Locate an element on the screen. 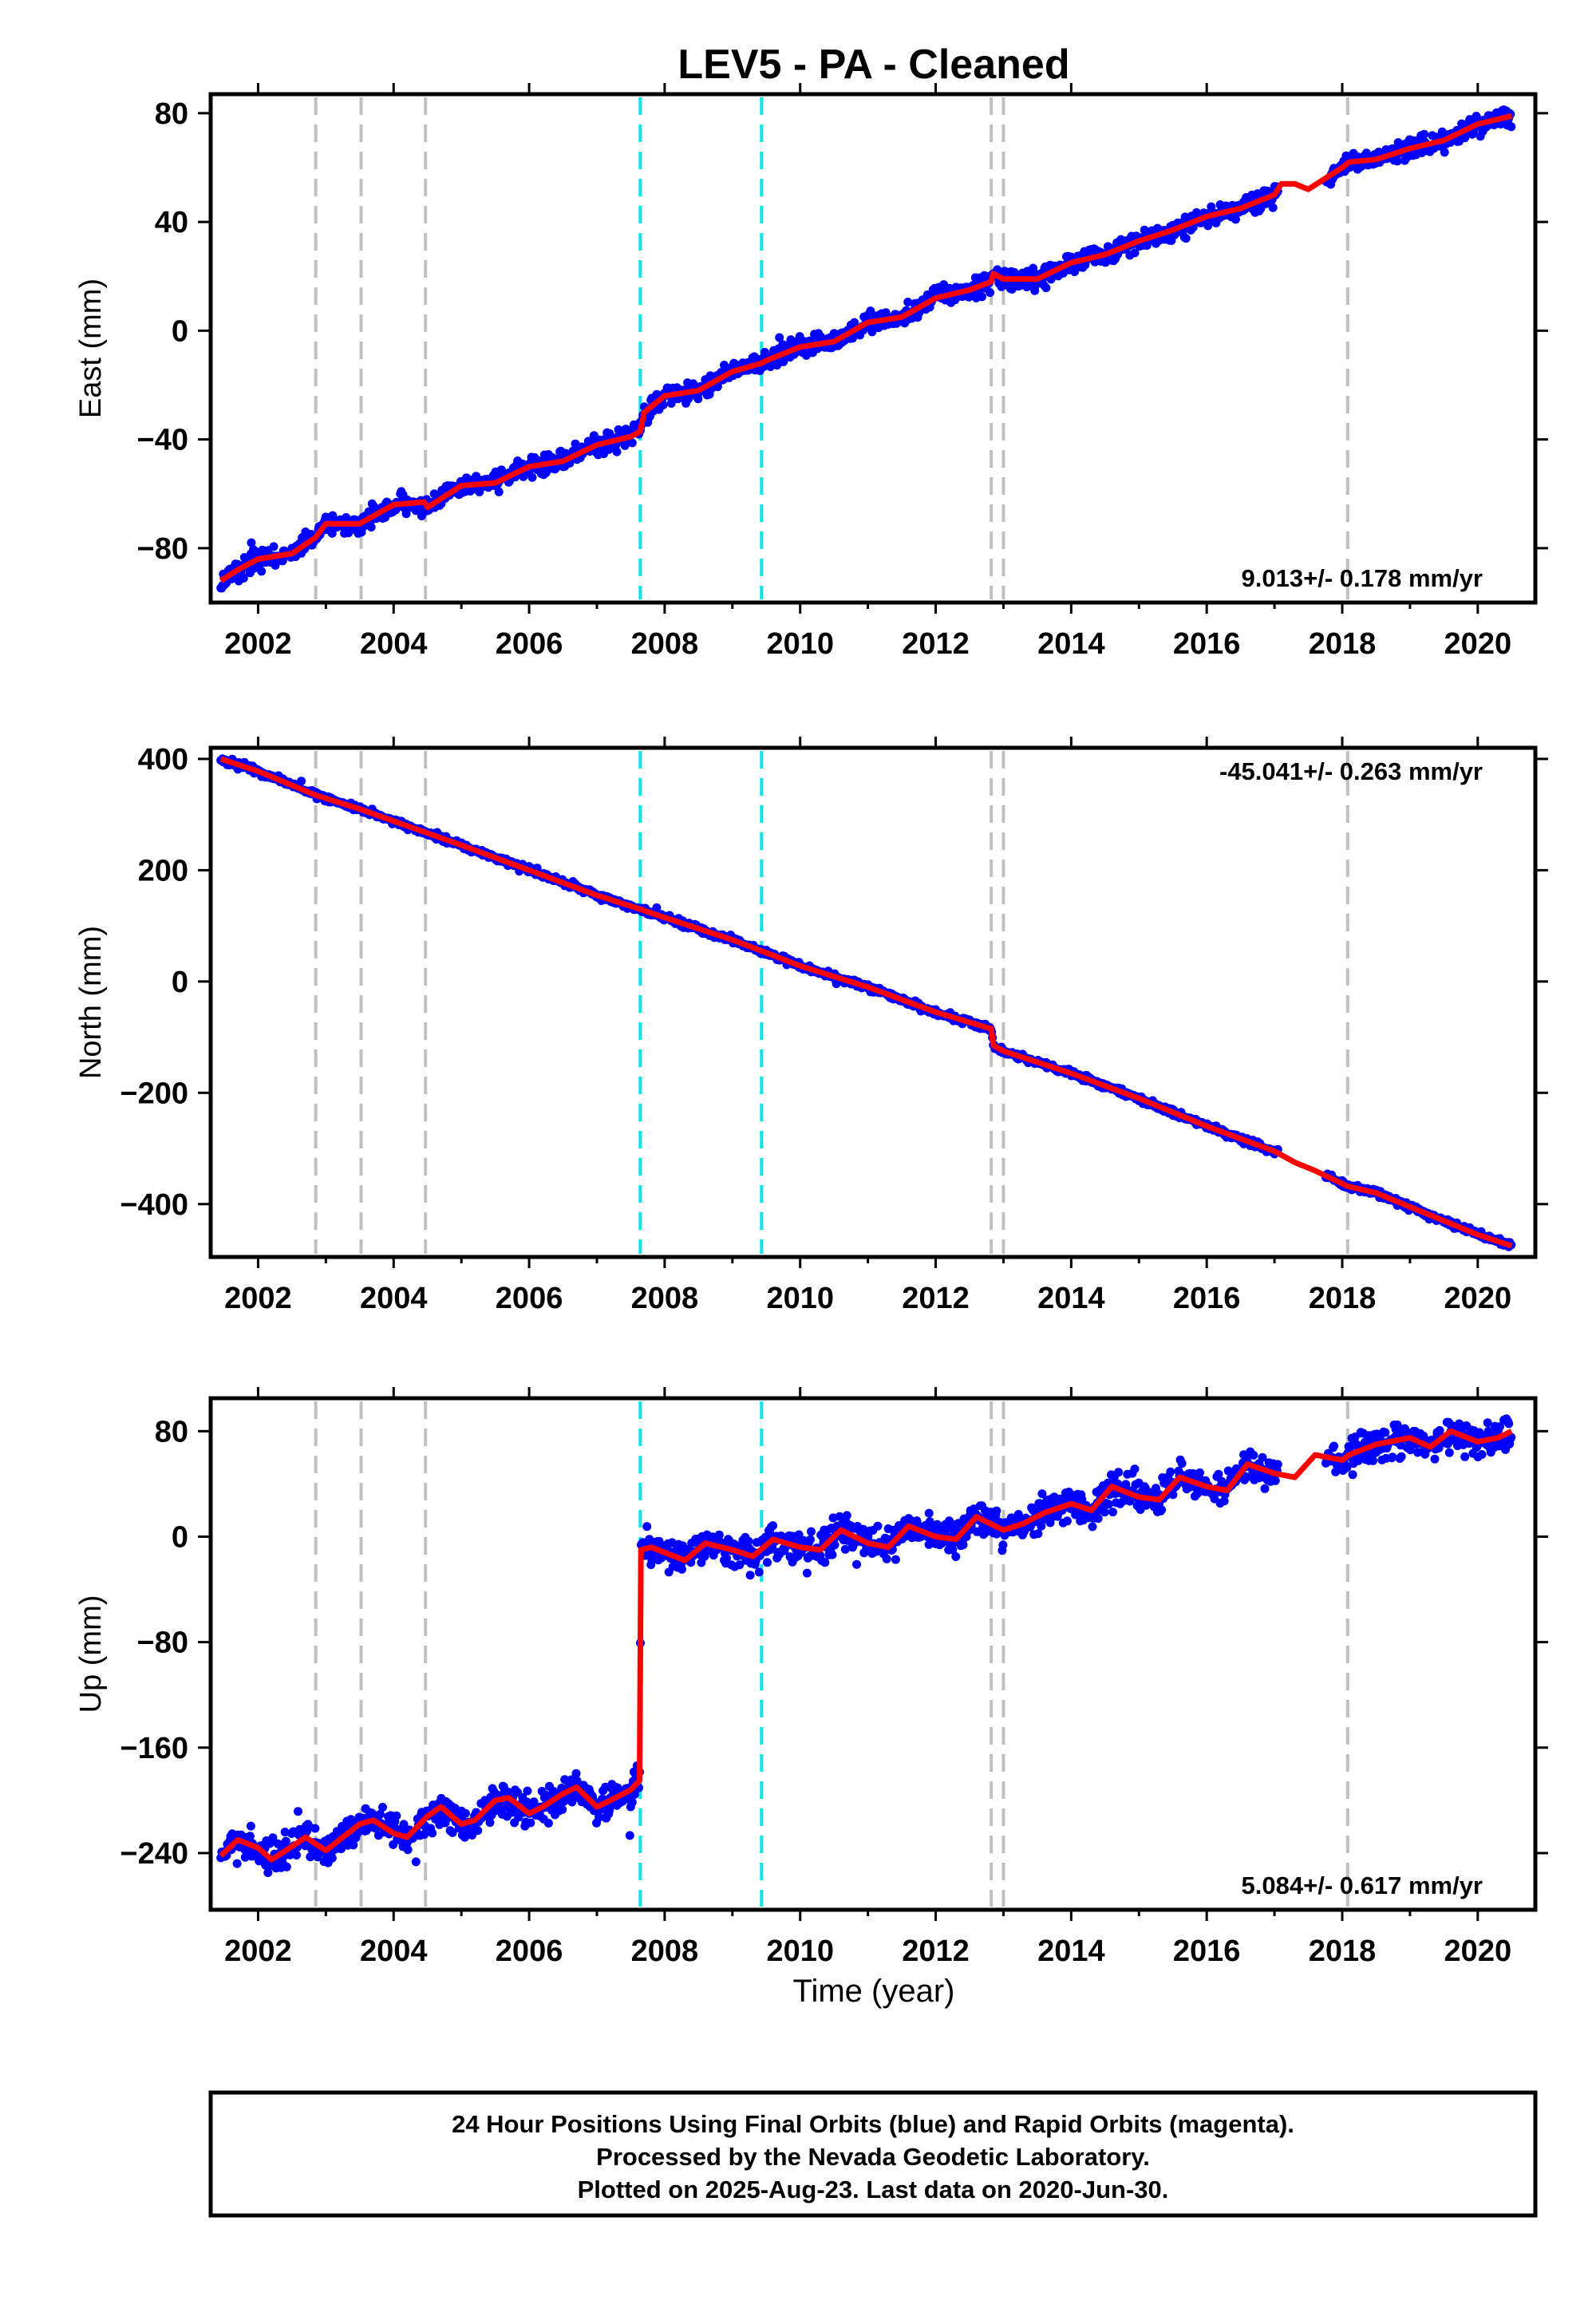  y-tick-label: 200 is located at coordinates (163, 871).